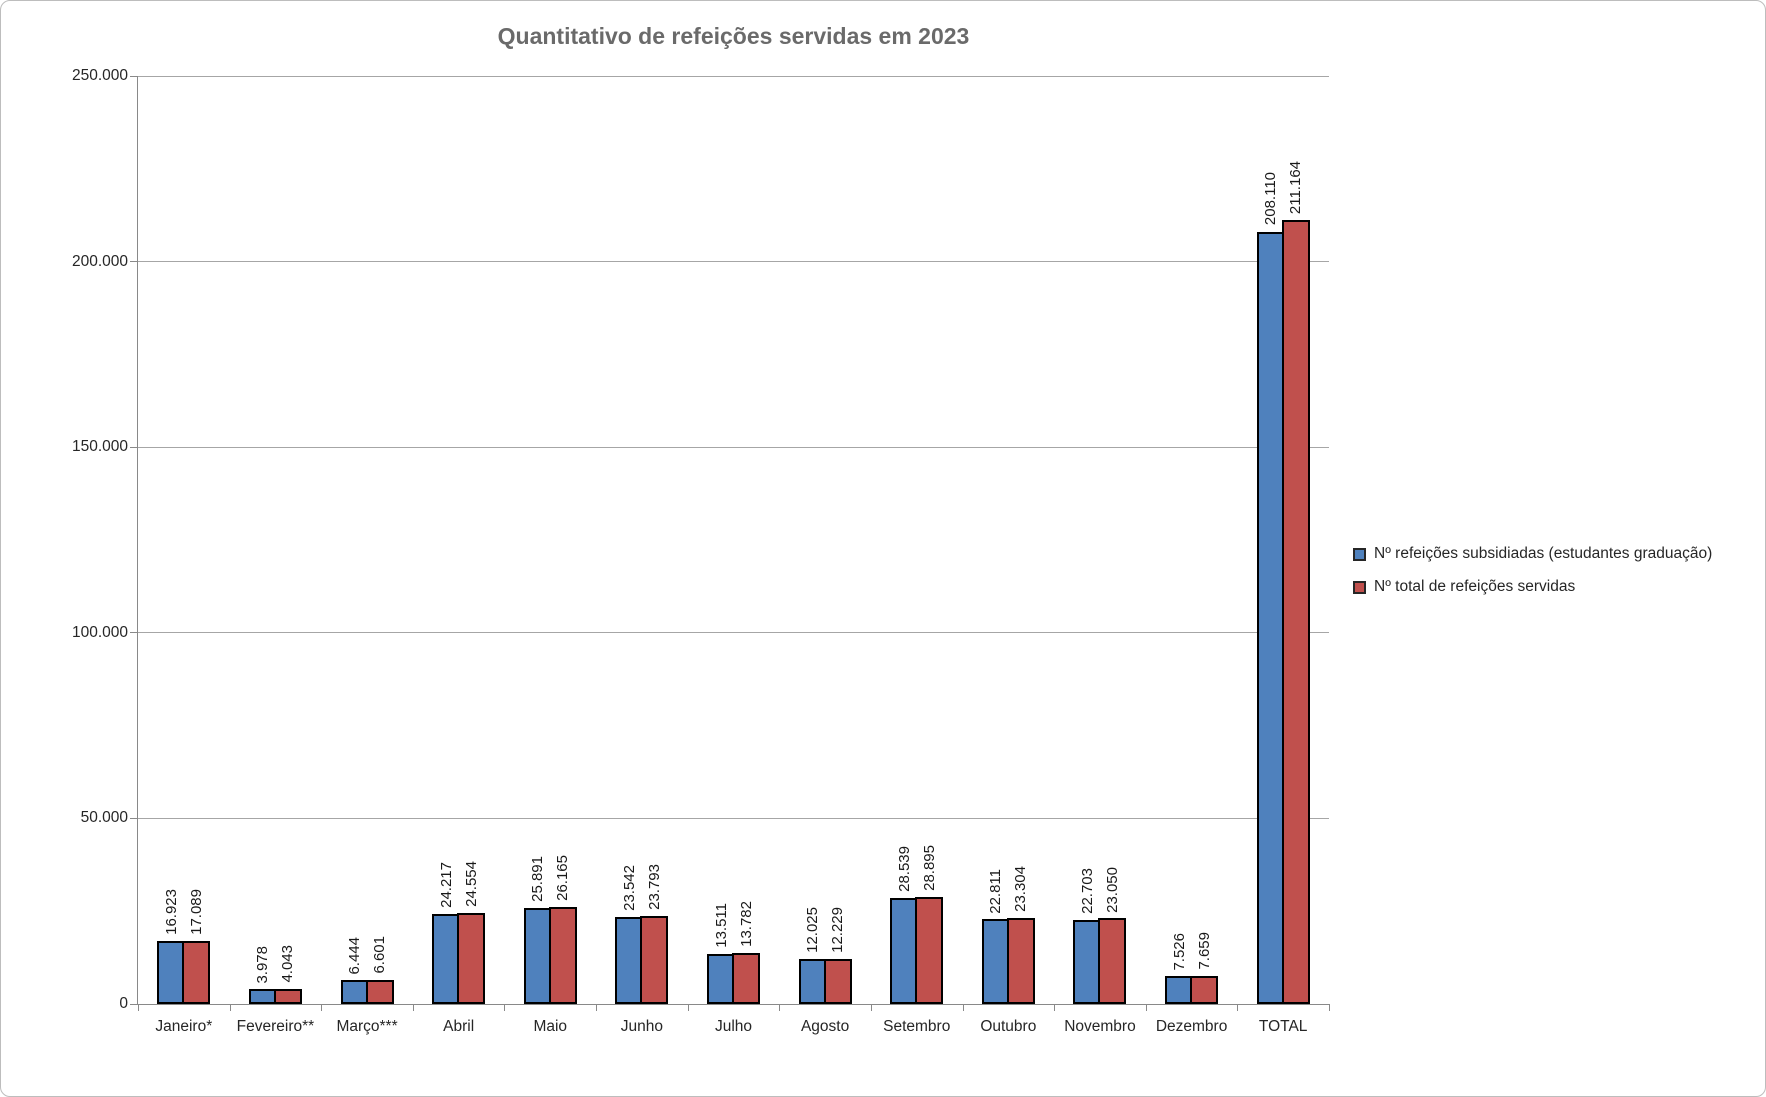 The image size is (1766, 1097). What do you see at coordinates (99, 447) in the screenshot?
I see `y-axis-label: 150.000` at bounding box center [99, 447].